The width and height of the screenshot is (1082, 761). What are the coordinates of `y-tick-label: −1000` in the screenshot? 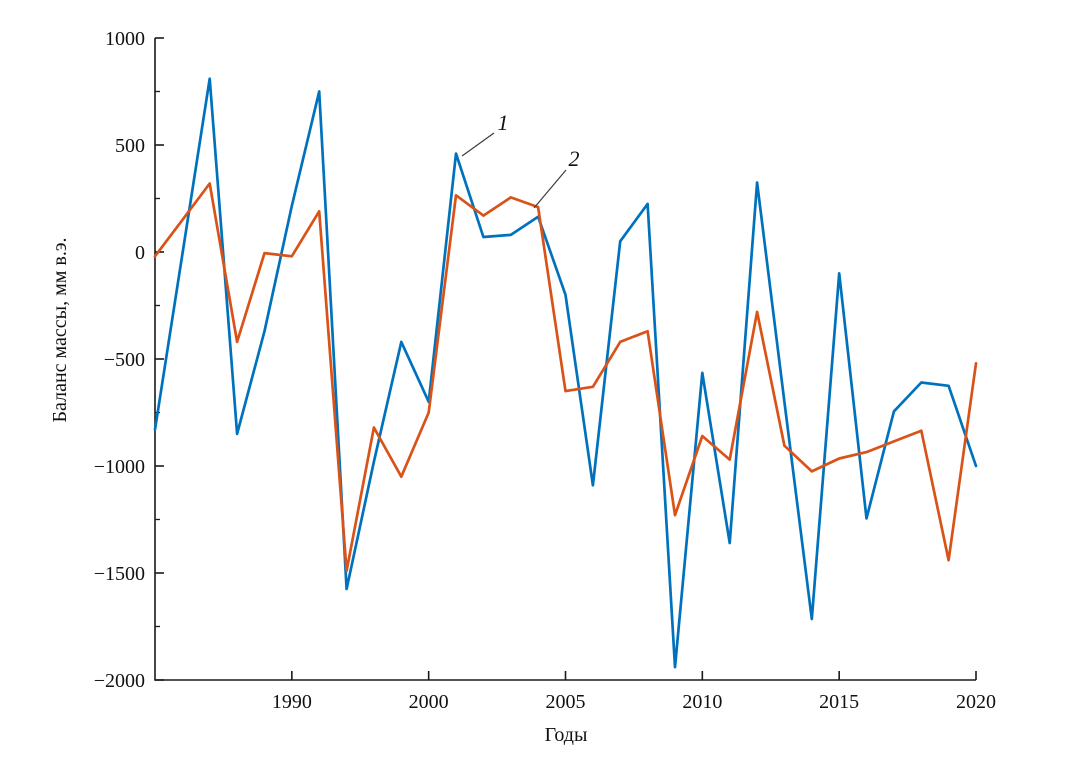 It's located at (119, 467).